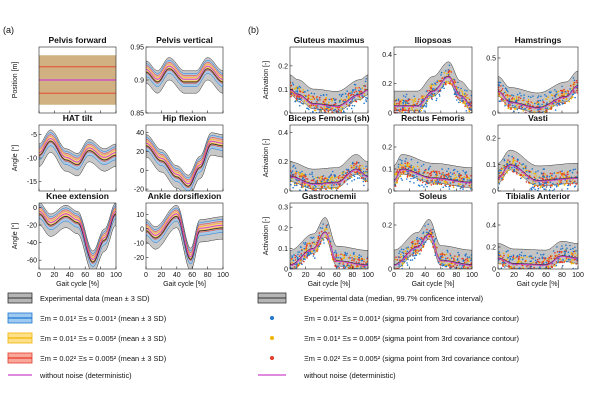  What do you see at coordinates (8, 30) in the screenshot?
I see `panel-label-a: (a)` at bounding box center [8, 30].